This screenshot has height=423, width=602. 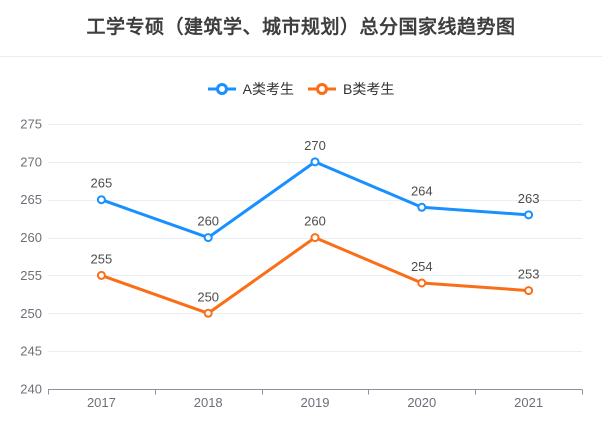 I want to click on x-axis-tick-label: 2019, so click(x=315, y=402).